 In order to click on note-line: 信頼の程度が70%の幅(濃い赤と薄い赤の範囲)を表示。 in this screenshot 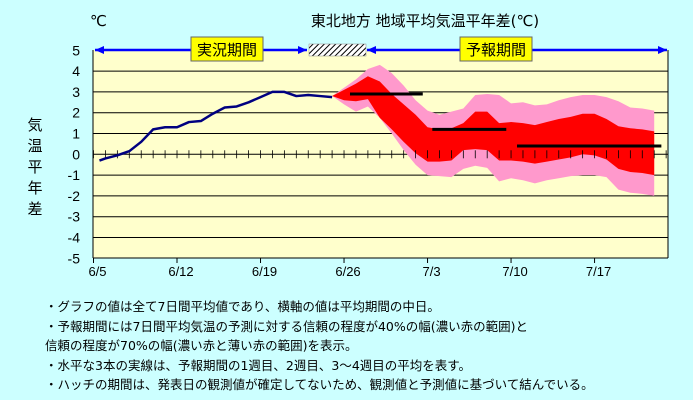, I will do `click(201, 345)`.